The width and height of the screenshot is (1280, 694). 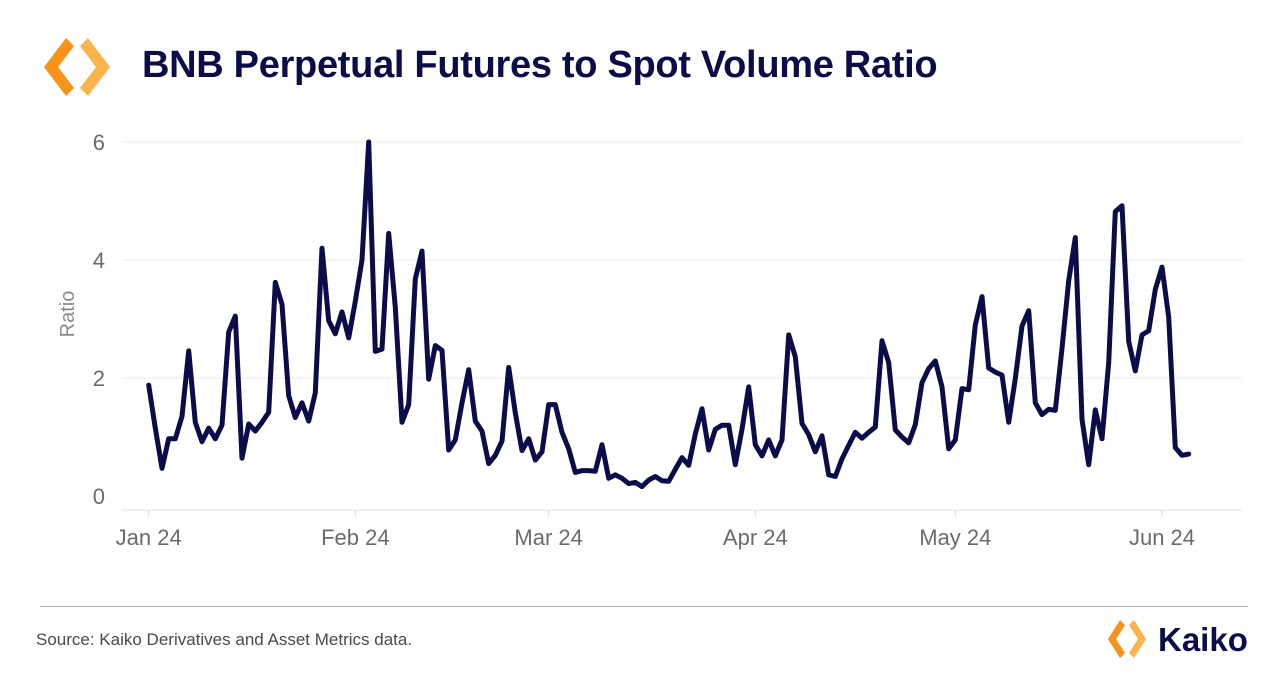 What do you see at coordinates (99, 496) in the screenshot?
I see `y-tick-label: 0` at bounding box center [99, 496].